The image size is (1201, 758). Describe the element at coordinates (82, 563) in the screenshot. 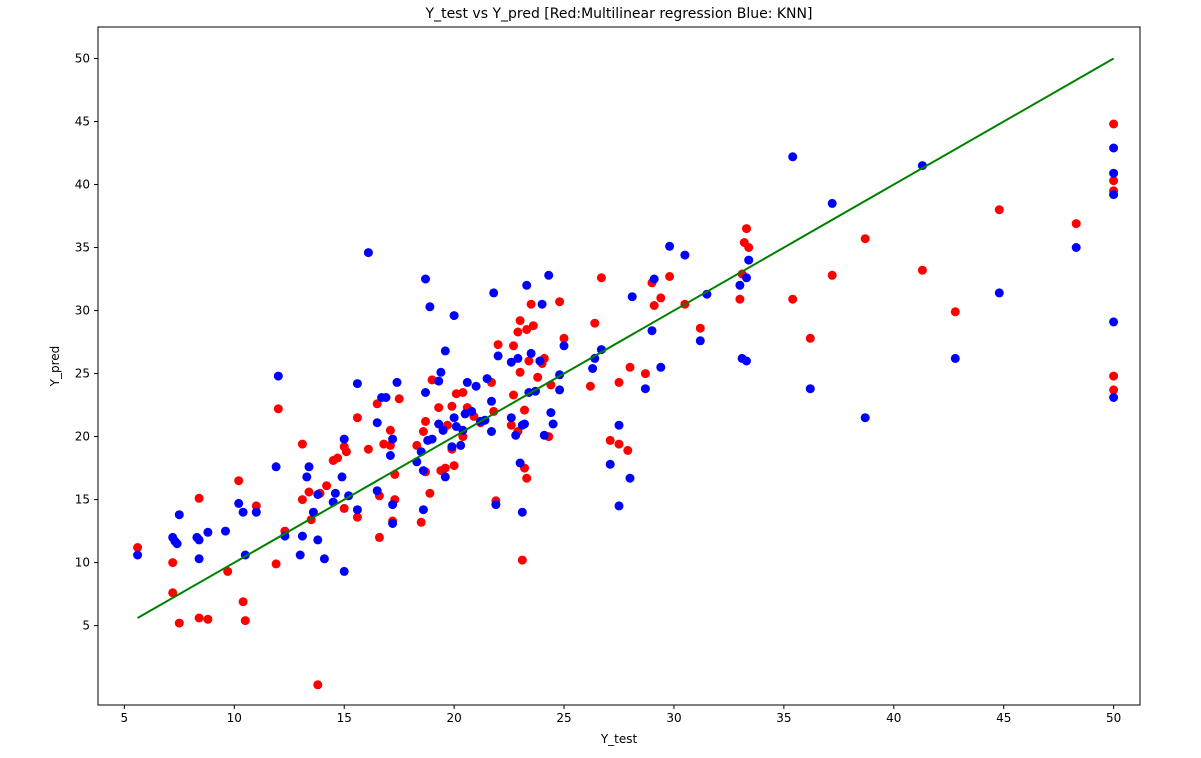

I see `y-tick-label: 10` at that location.